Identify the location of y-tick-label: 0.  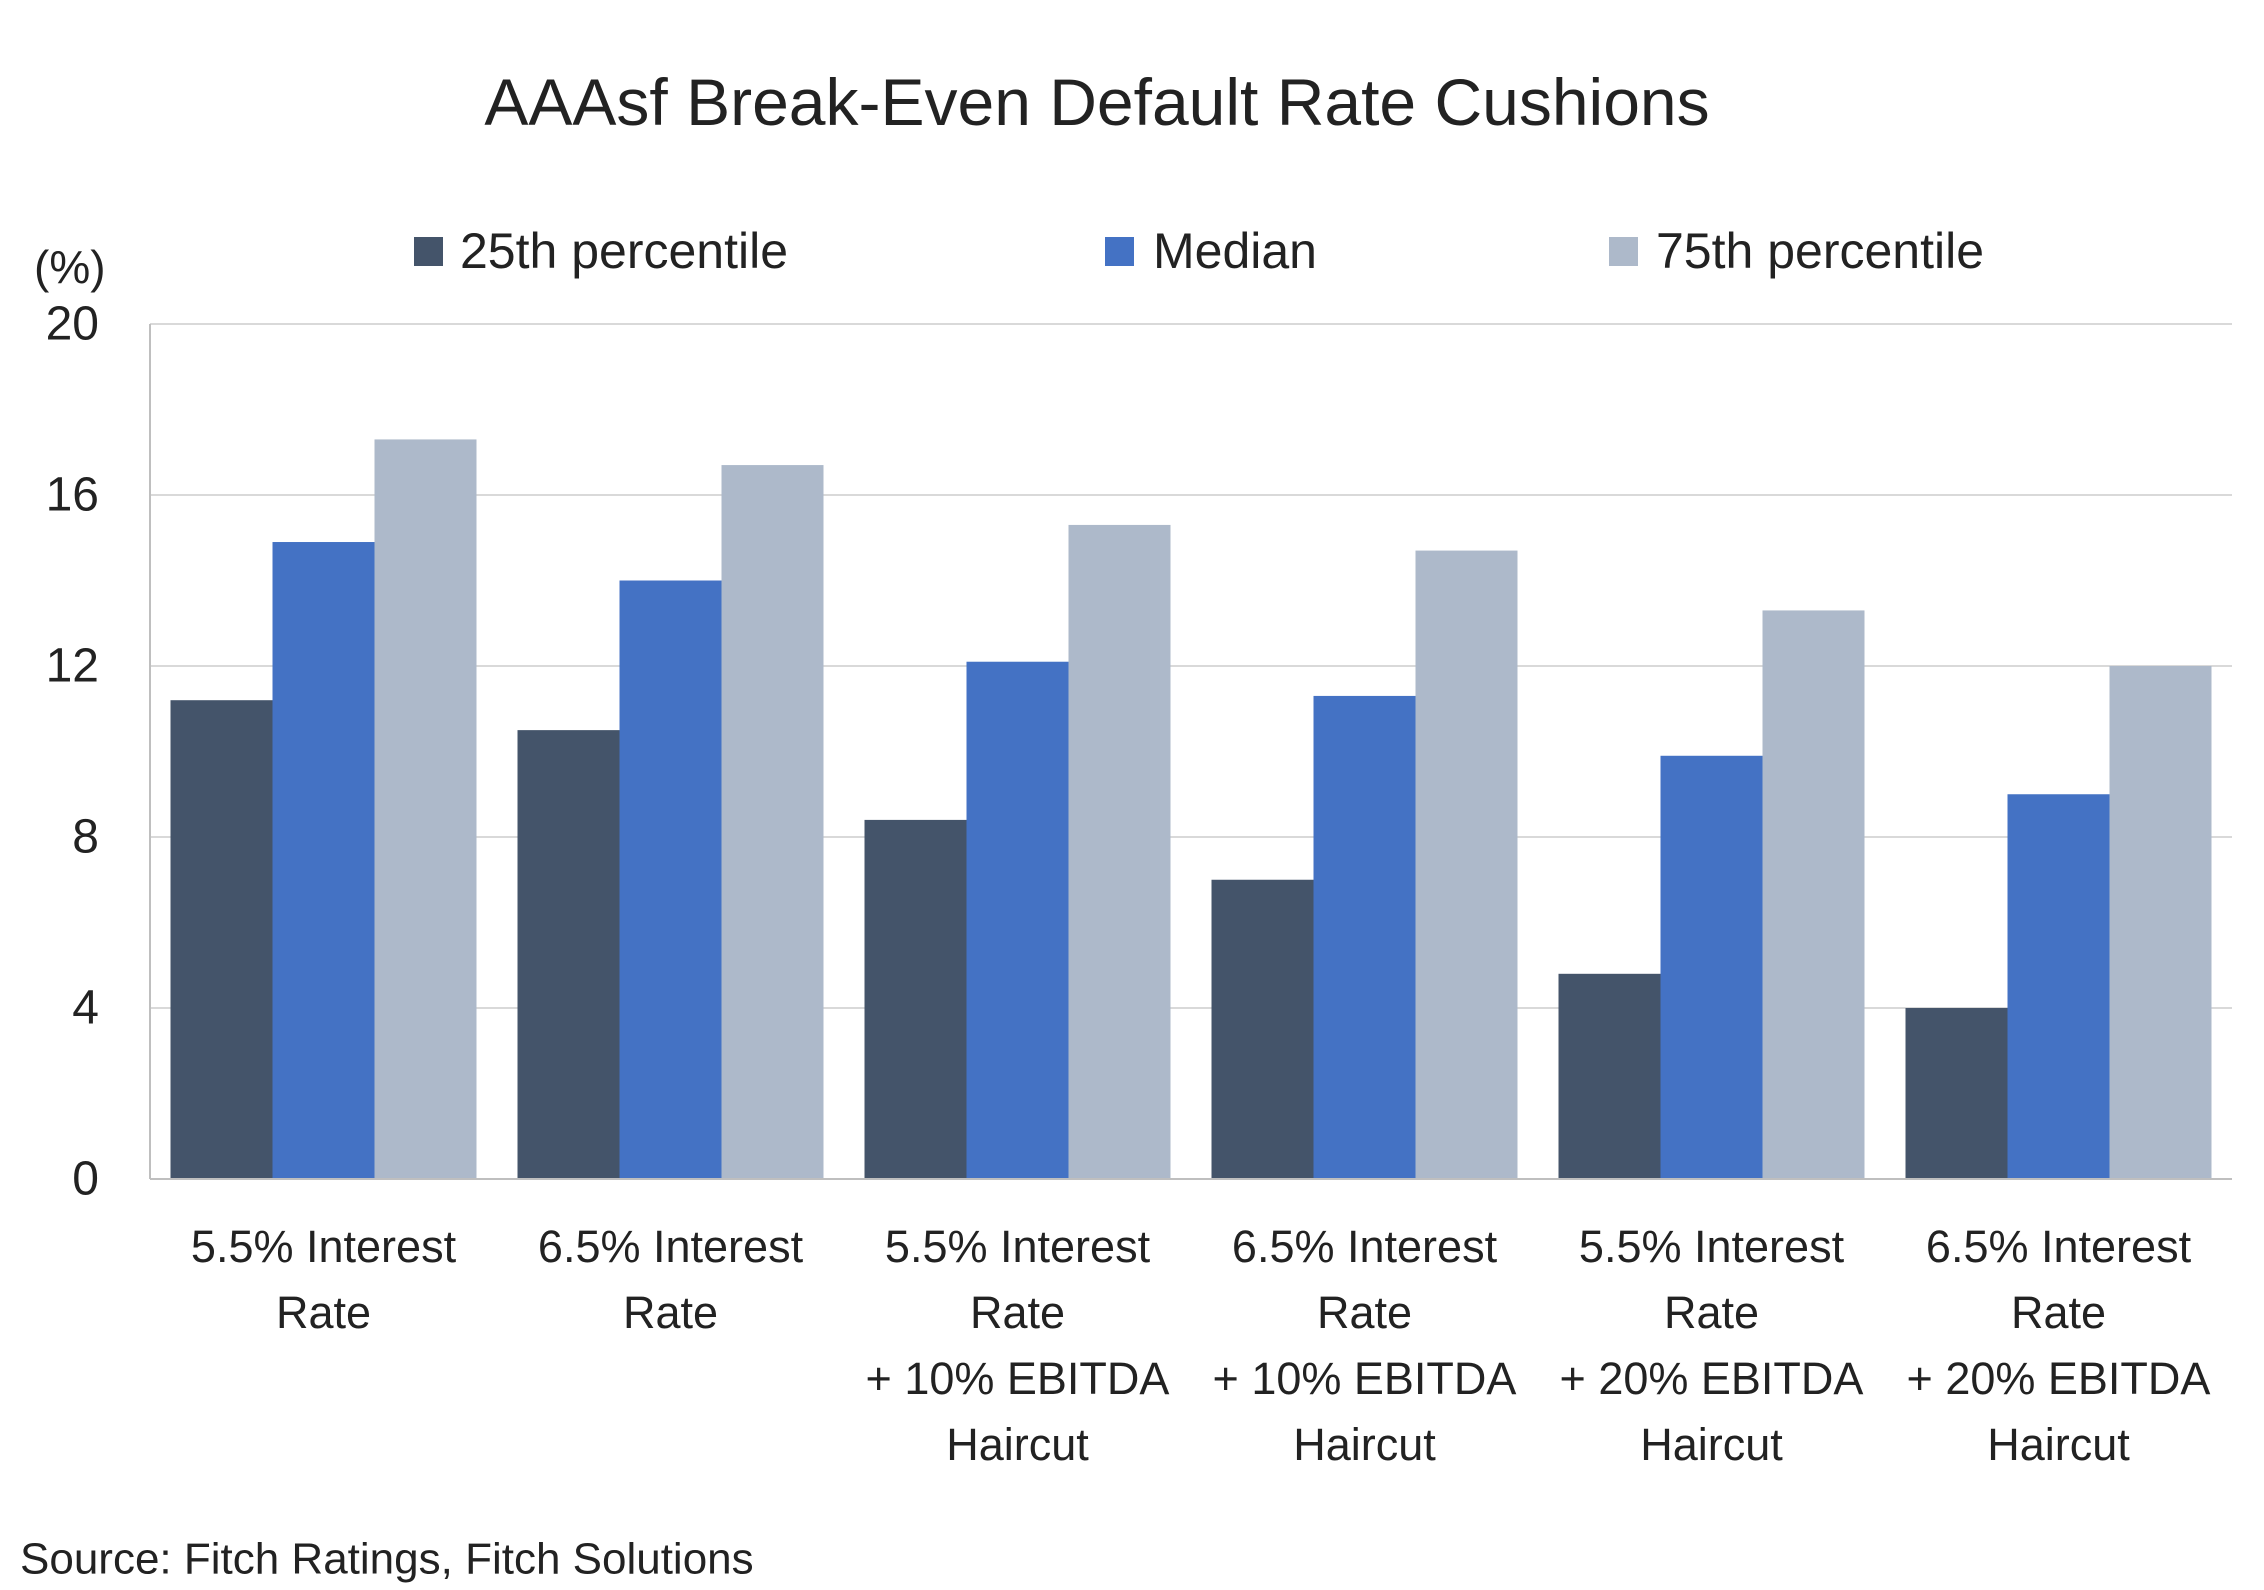
(85, 1179).